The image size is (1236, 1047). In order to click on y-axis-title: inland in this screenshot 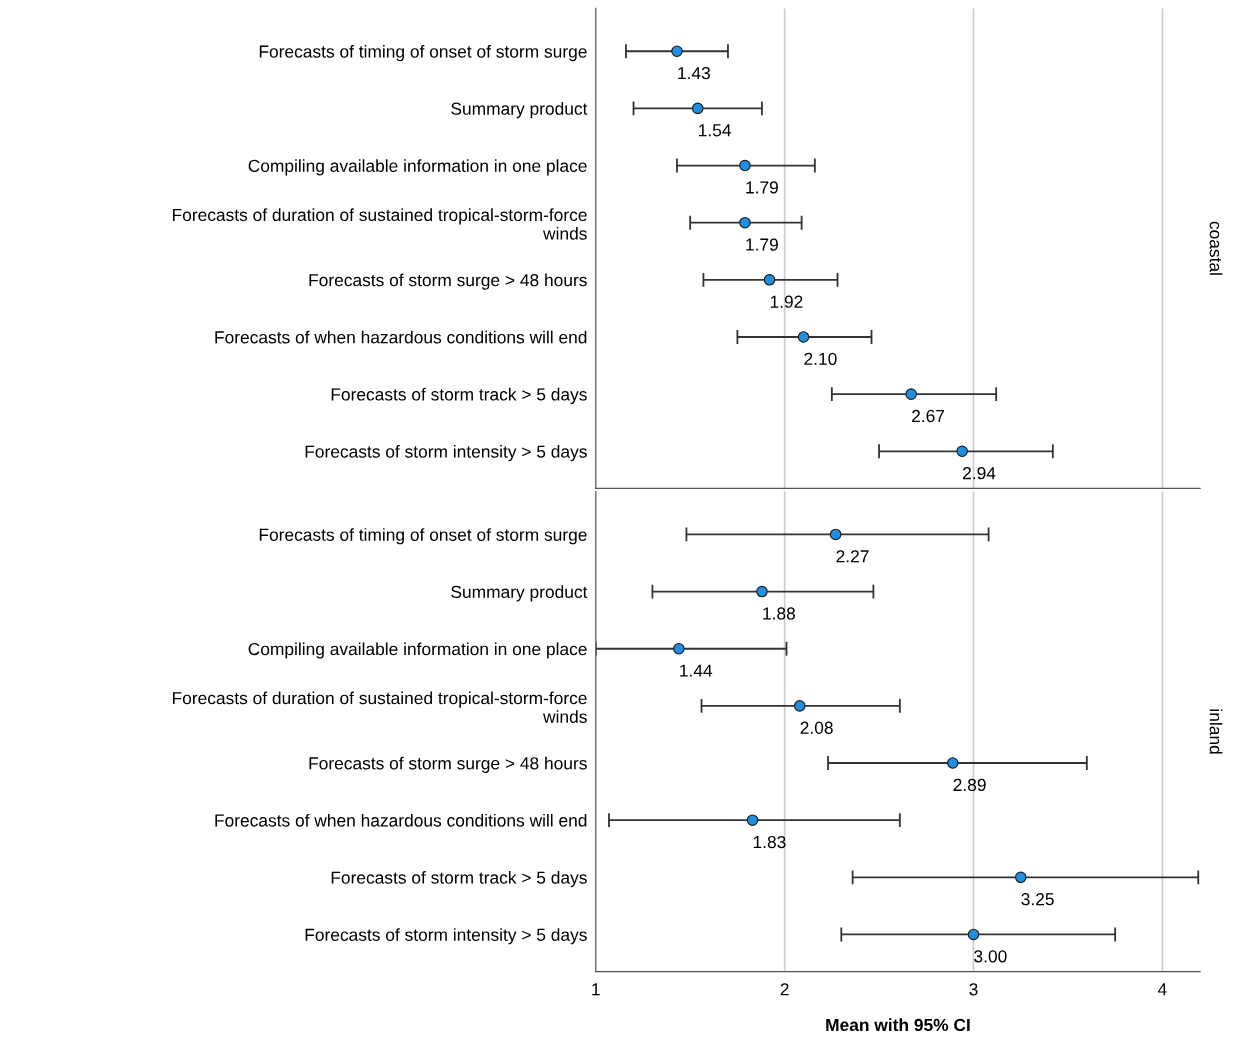, I will do `click(1216, 731)`.